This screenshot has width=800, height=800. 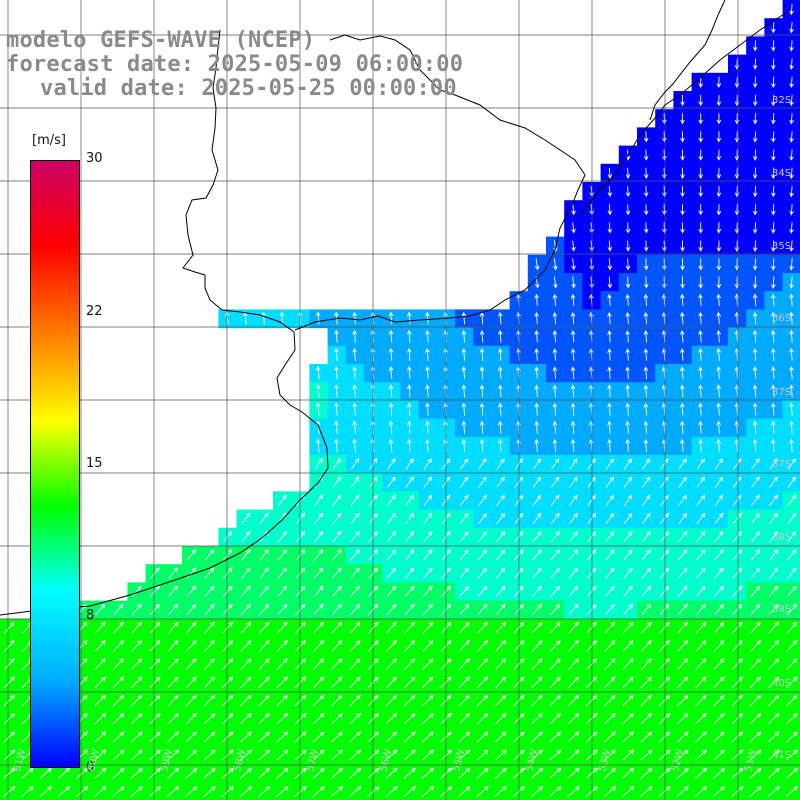 I want to click on legend-unit: [m/s], so click(x=49, y=140).